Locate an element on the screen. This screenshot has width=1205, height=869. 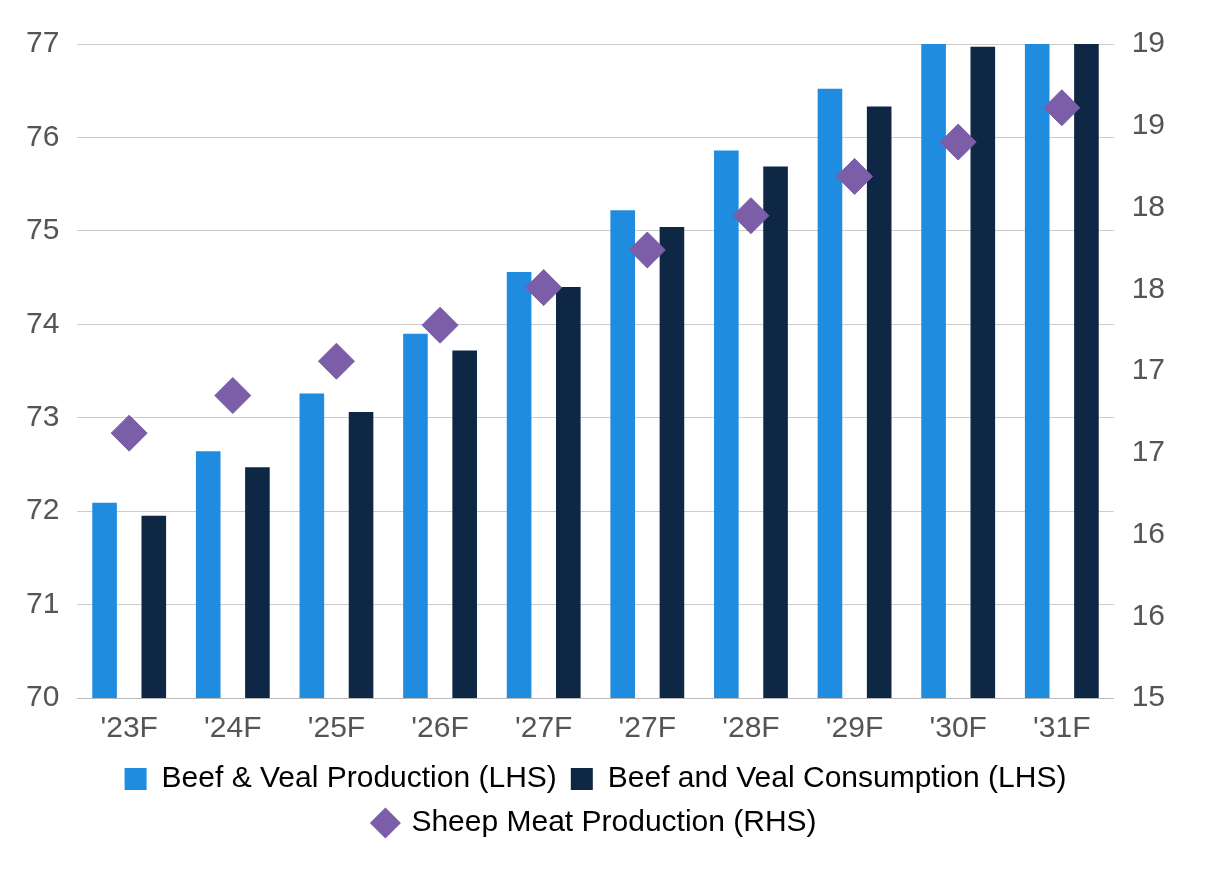
y-tick-label: 70 is located at coordinates (42, 696).